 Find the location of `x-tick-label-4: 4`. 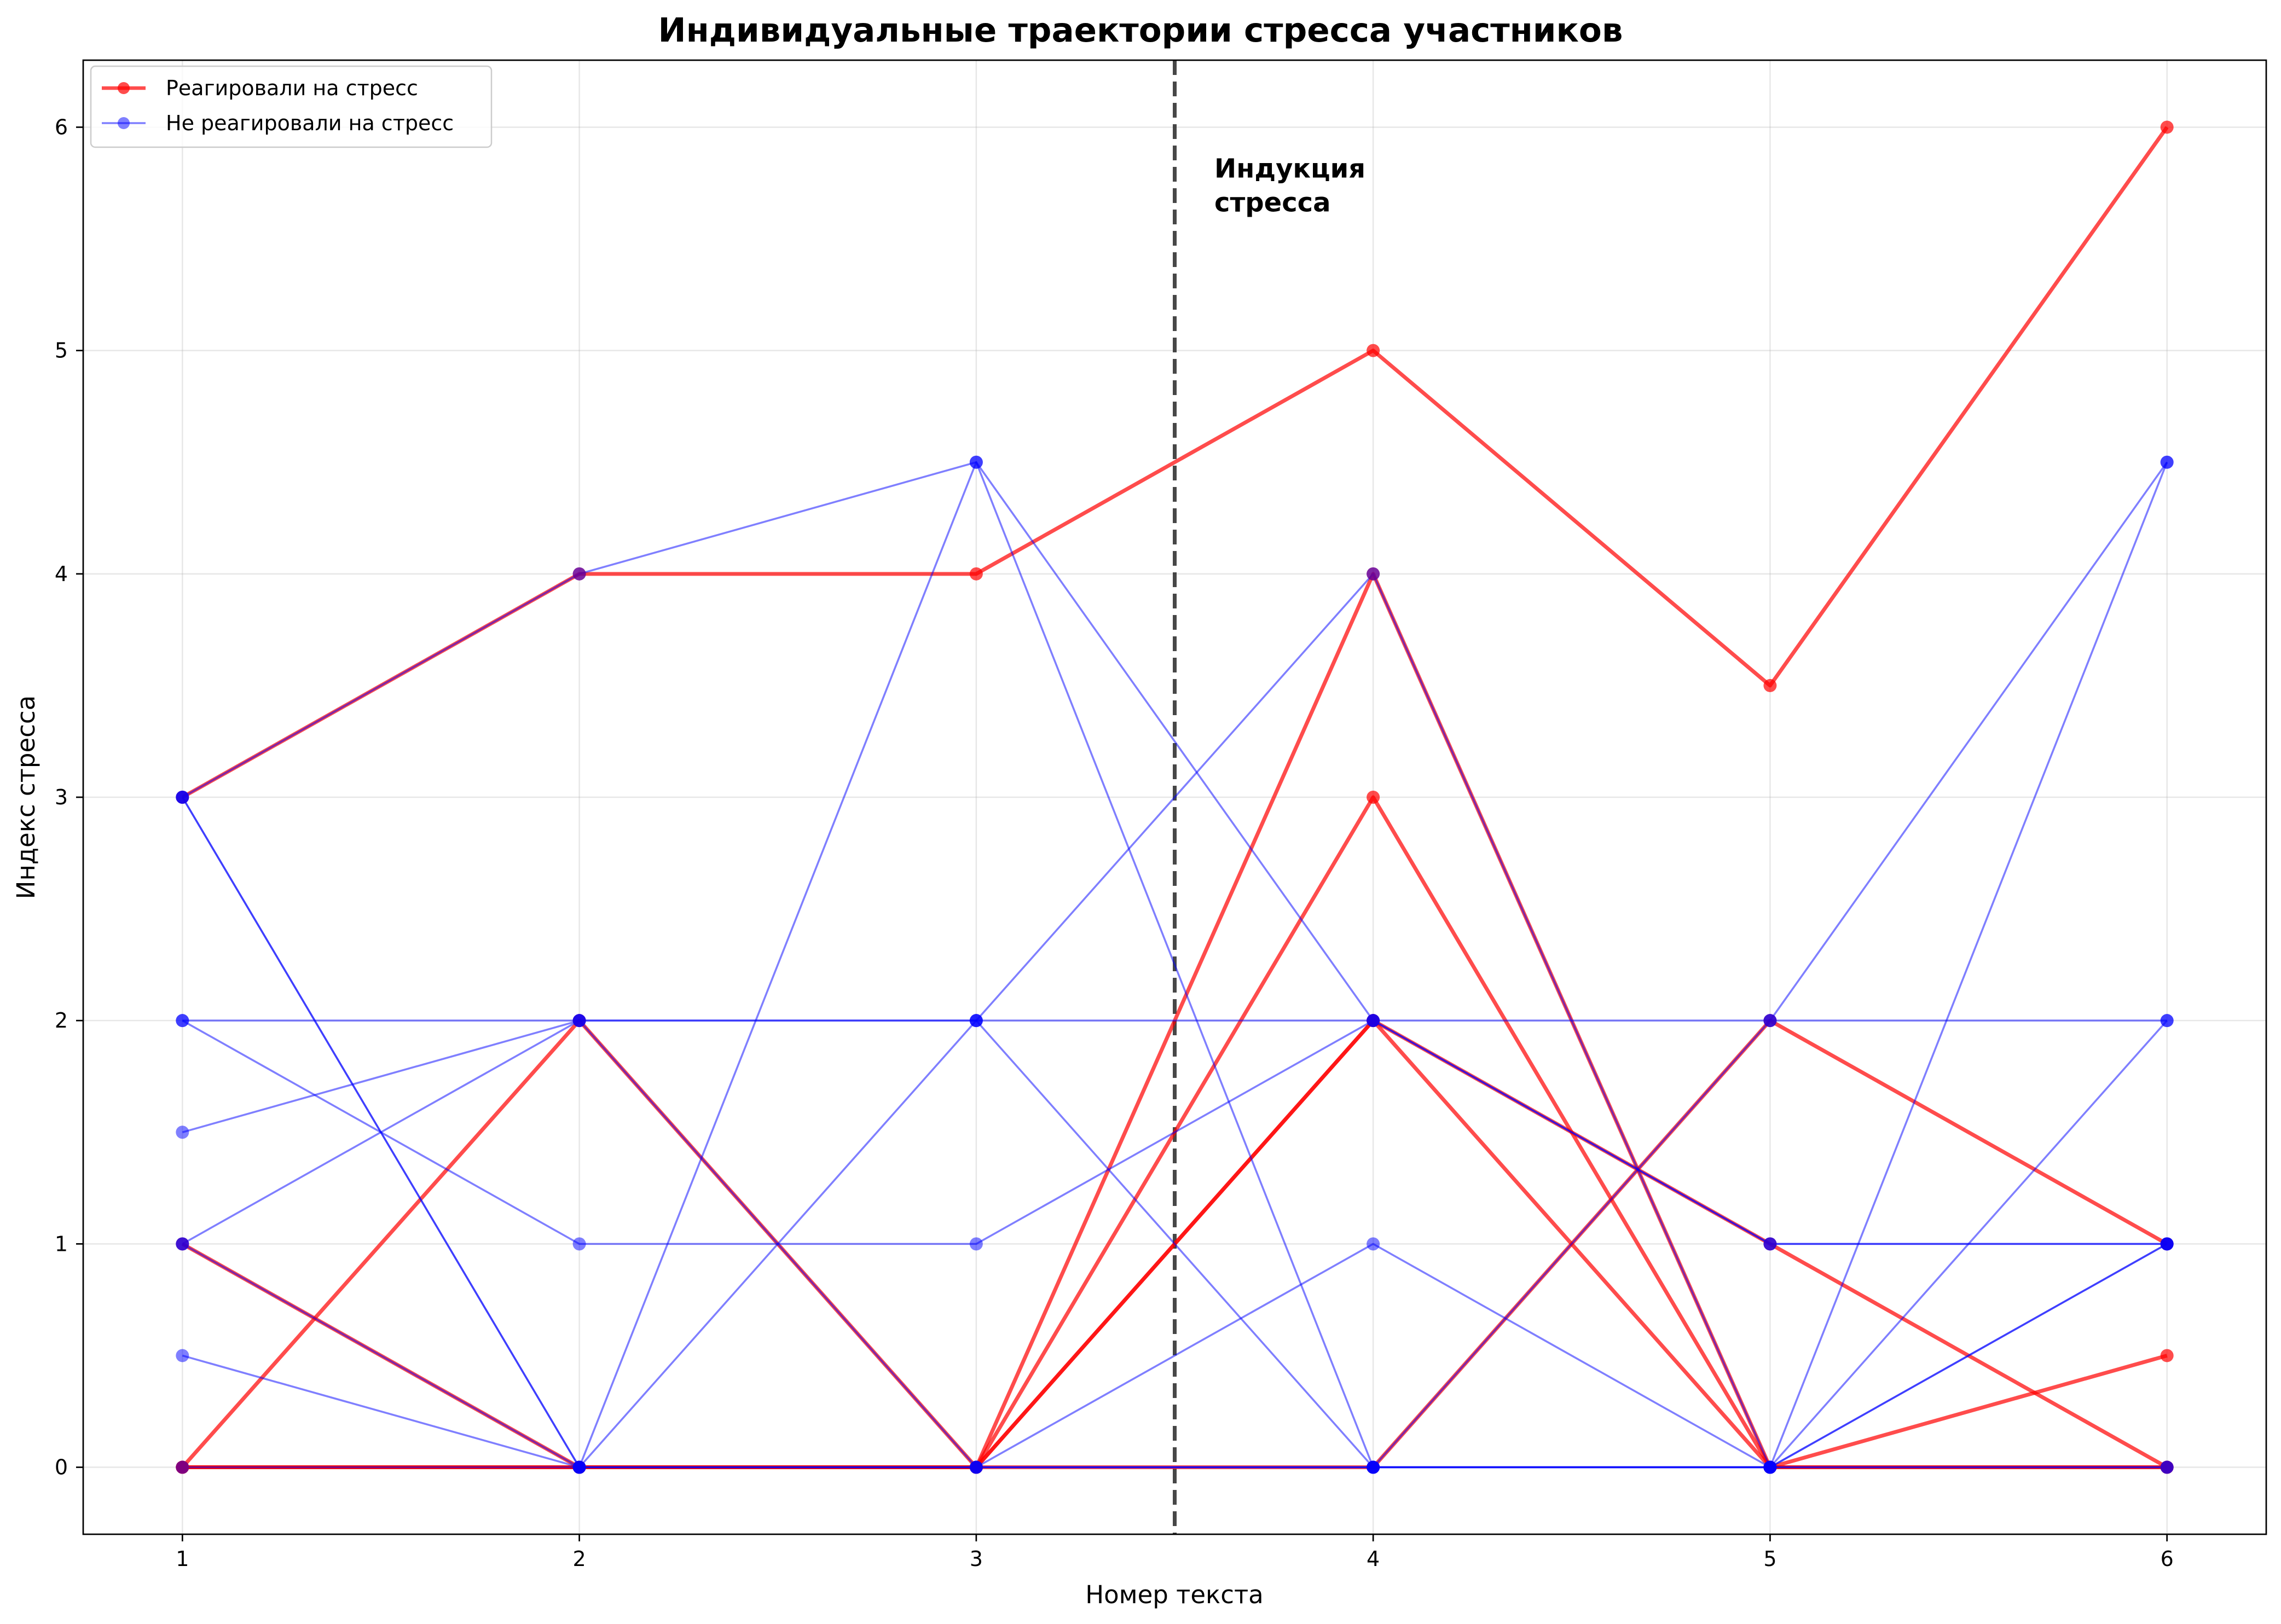

x-tick-label-4: 4 is located at coordinates (1373, 1559).